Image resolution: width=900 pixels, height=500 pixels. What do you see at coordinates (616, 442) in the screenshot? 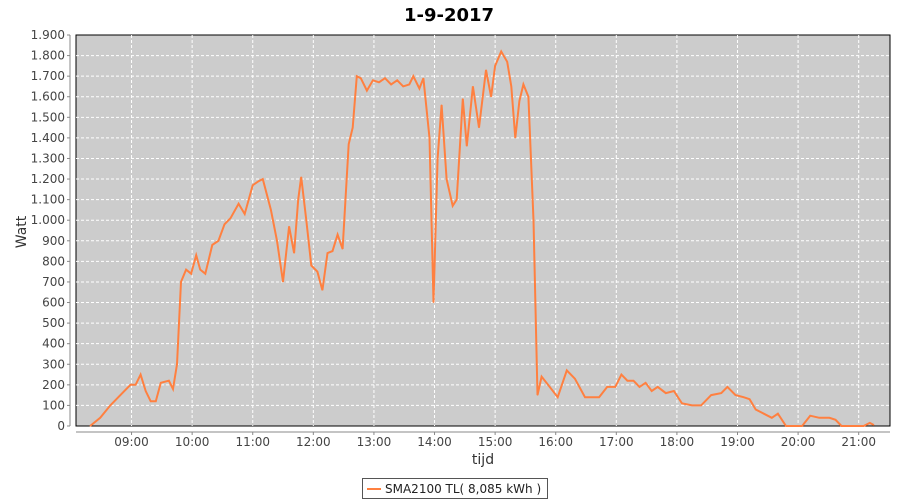
I see `x-tick-label: 17:00` at bounding box center [616, 442].